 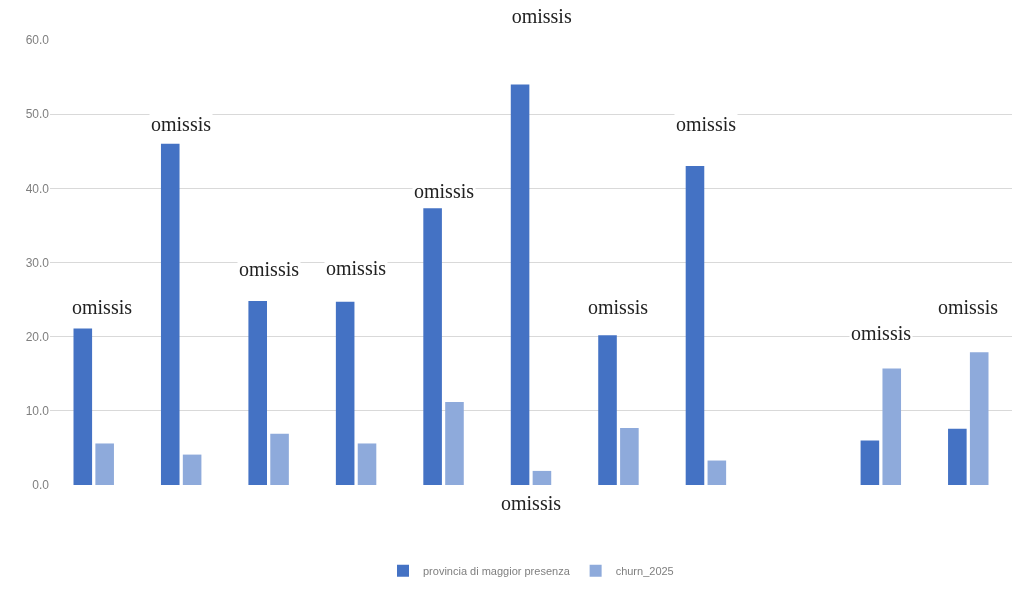 I want to click on y-tick-label: 30.0, so click(x=37, y=262).